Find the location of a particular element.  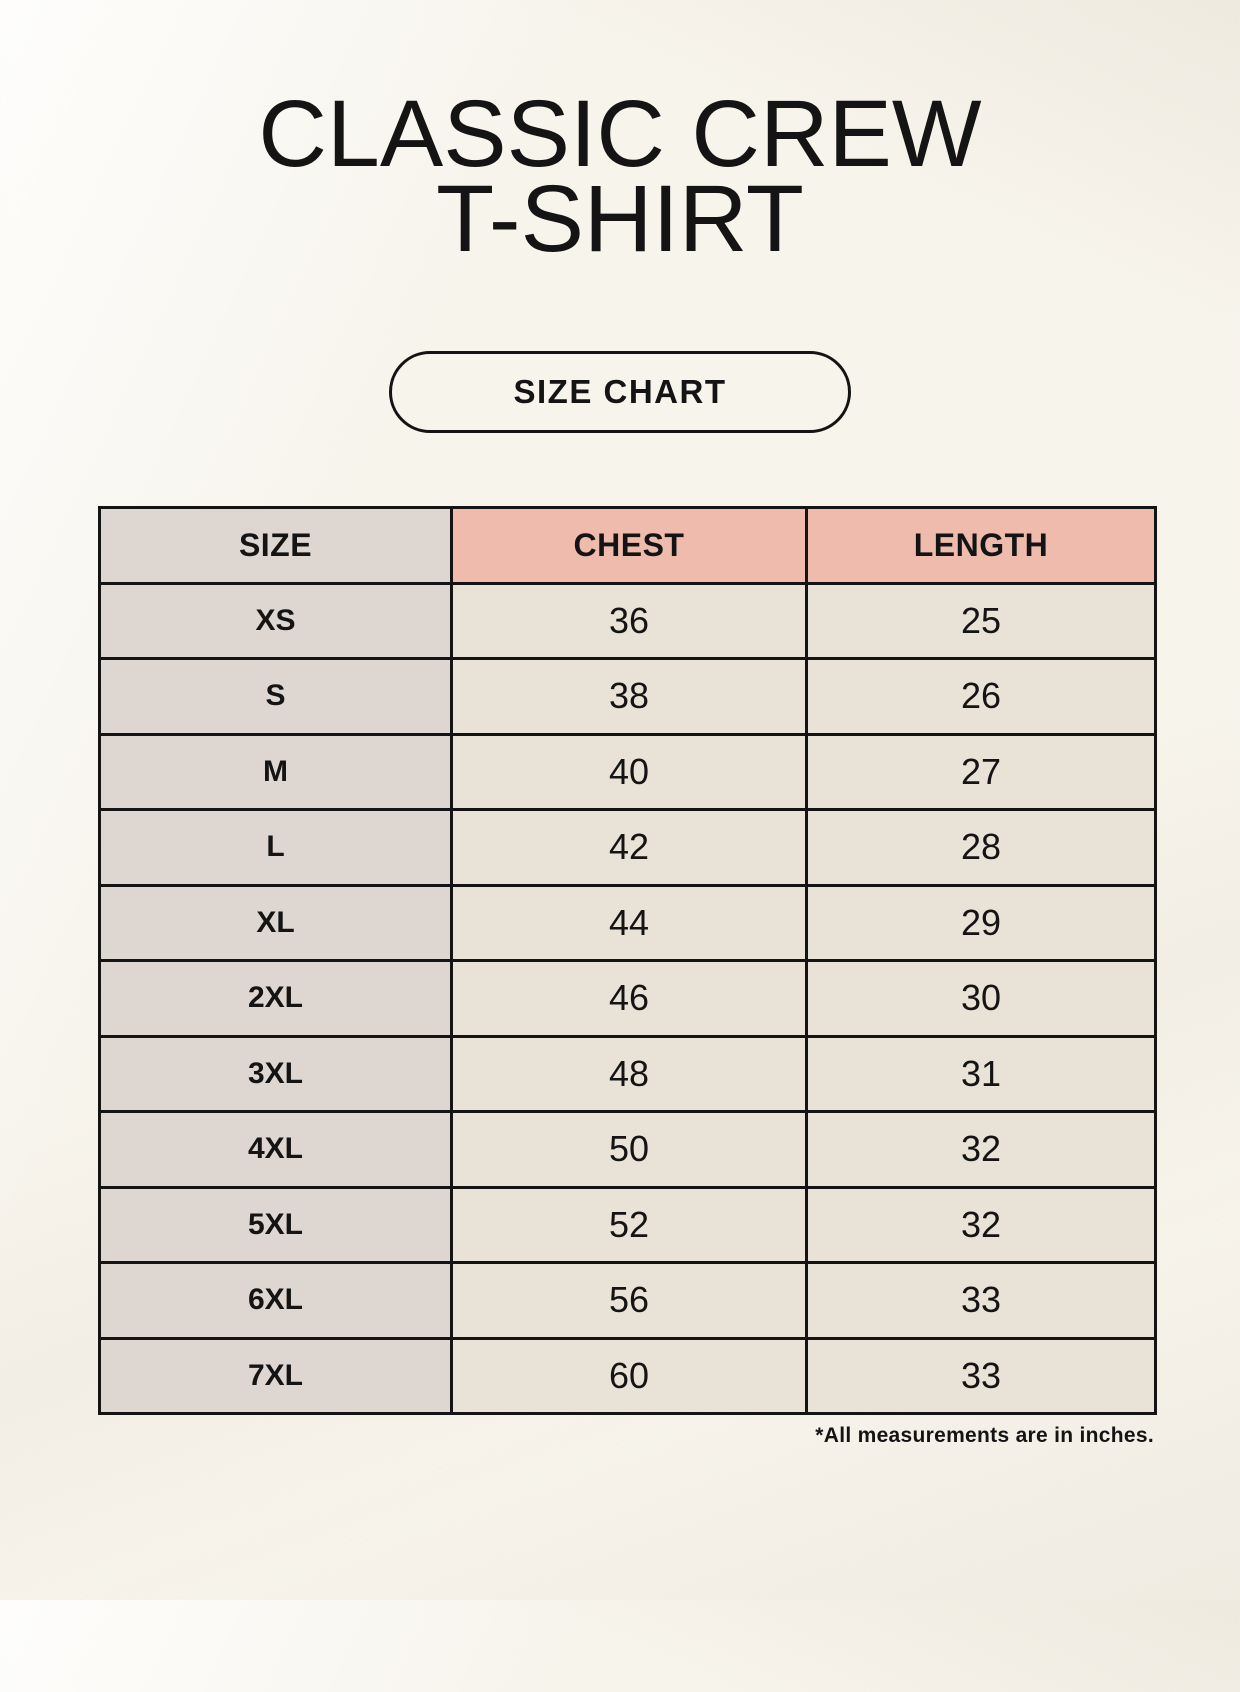

chest-cell: 60 is located at coordinates (629, 1376).